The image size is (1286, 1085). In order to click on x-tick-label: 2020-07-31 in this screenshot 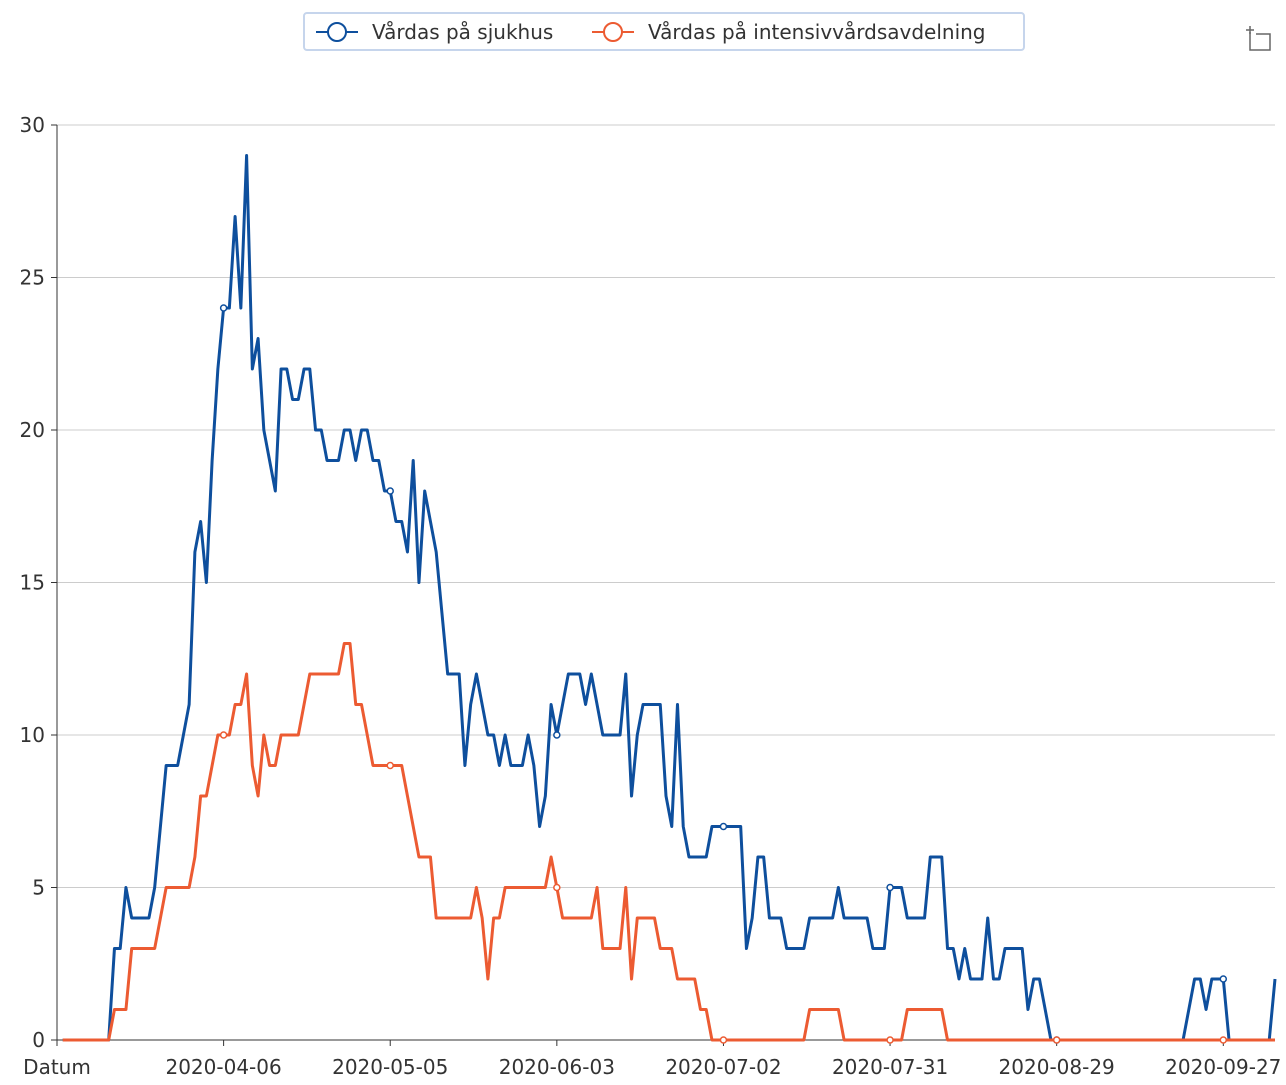, I will do `click(890, 1067)`.